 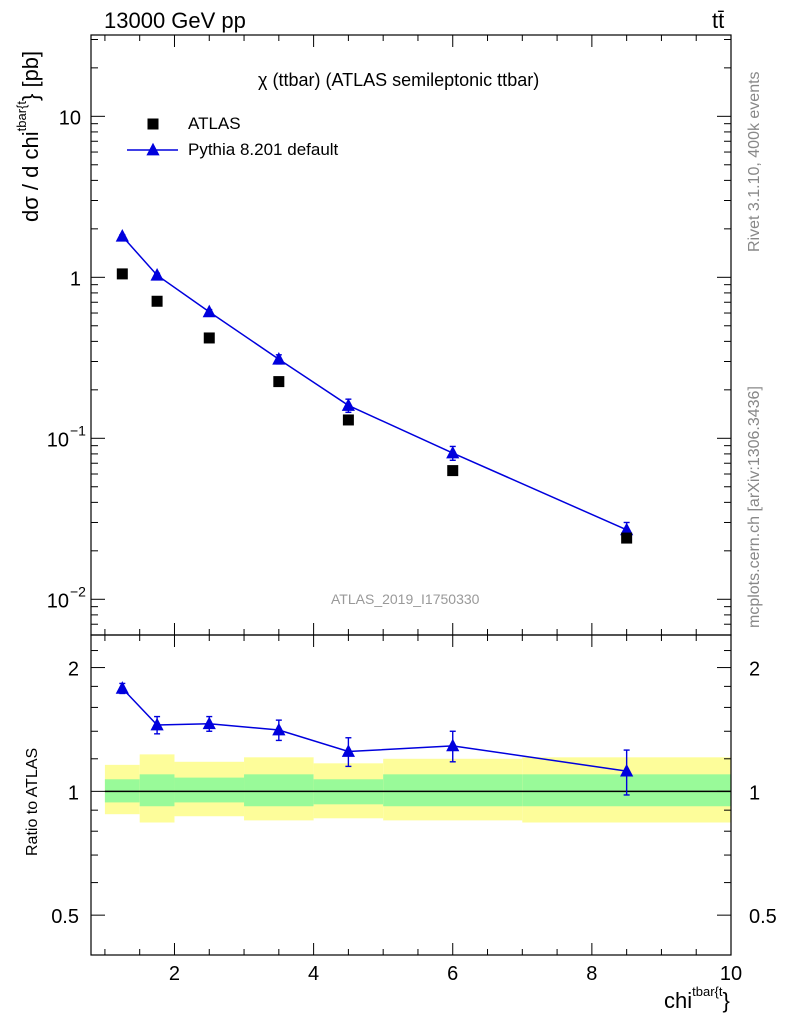 What do you see at coordinates (78, 430) in the screenshot?
I see `main-y-tick-exponent: −1` at bounding box center [78, 430].